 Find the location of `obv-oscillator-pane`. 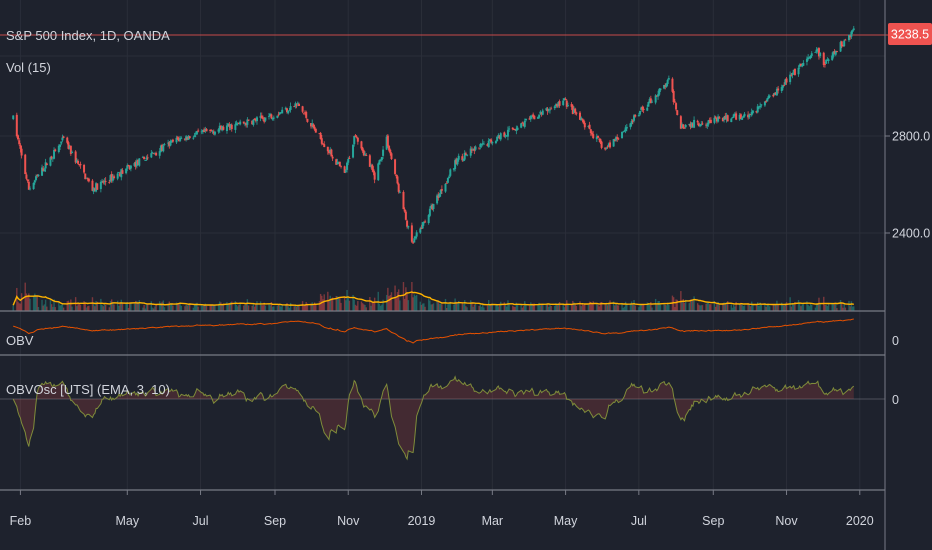

obv-oscillator-pane is located at coordinates (442, 418).